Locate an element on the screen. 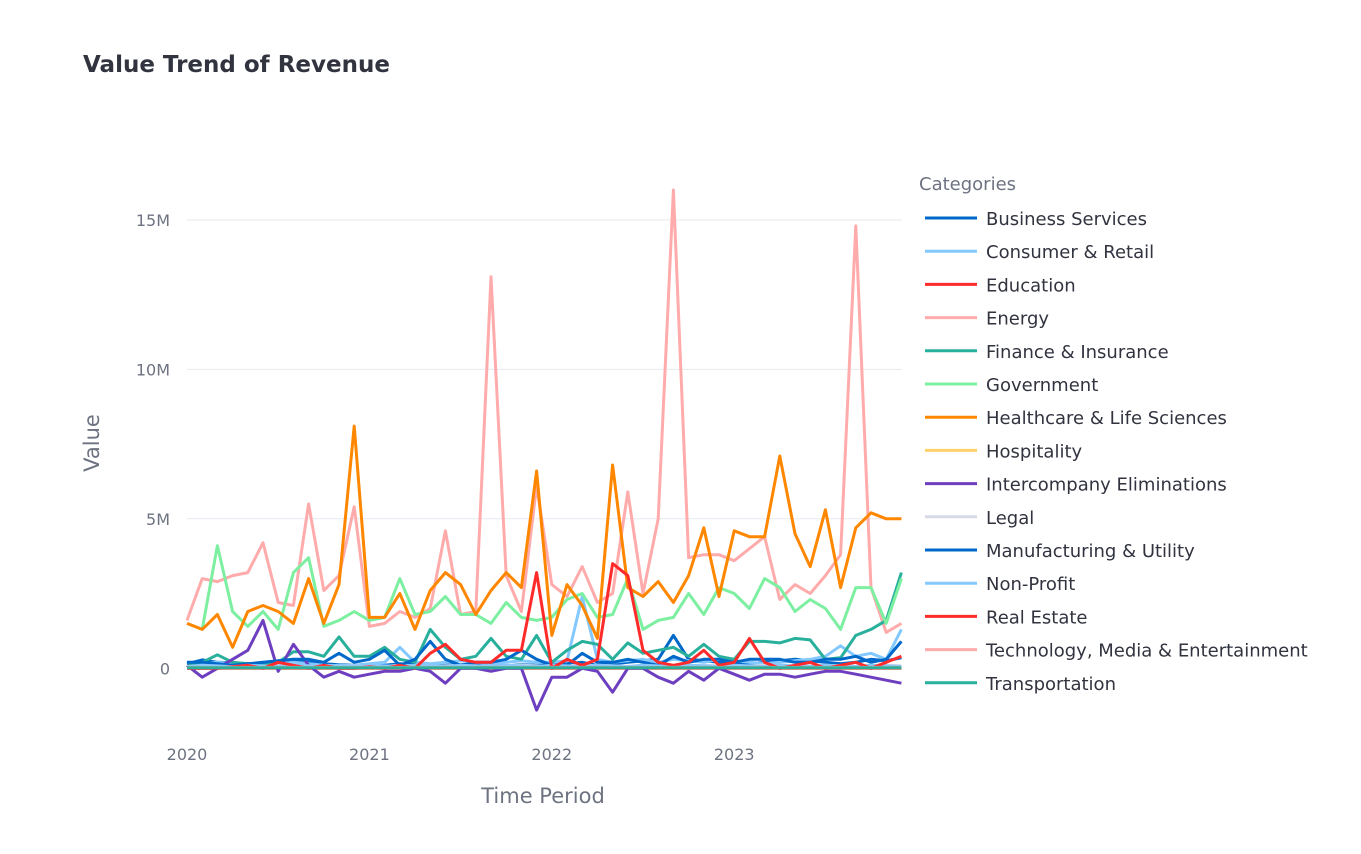 This screenshot has width=1361, height=854. legend-label: Real Estate is located at coordinates (1037, 617).